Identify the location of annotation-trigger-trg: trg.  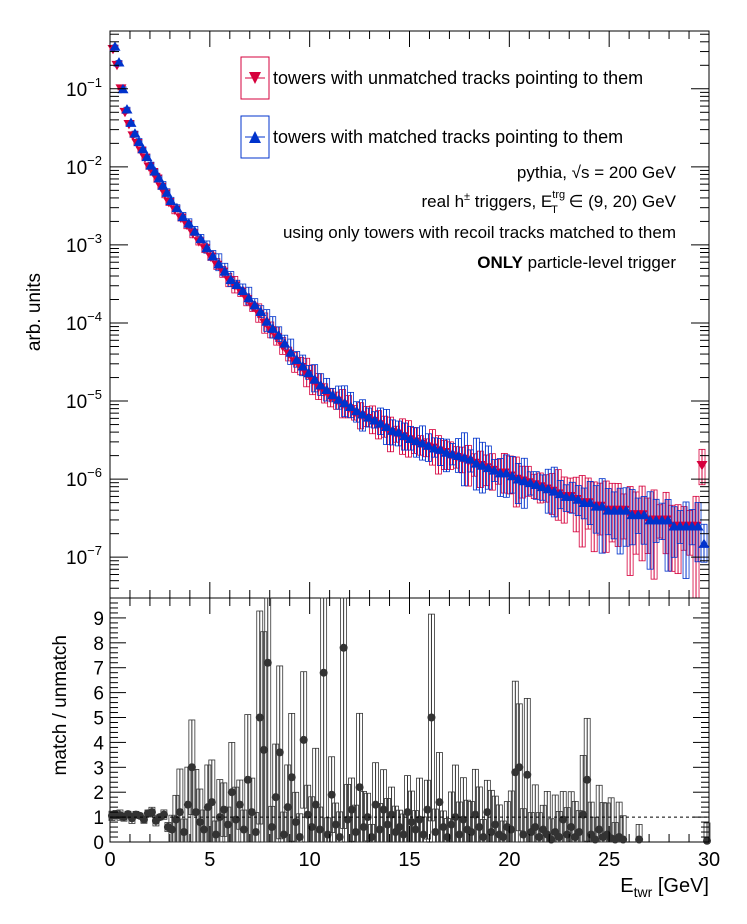
(558, 195).